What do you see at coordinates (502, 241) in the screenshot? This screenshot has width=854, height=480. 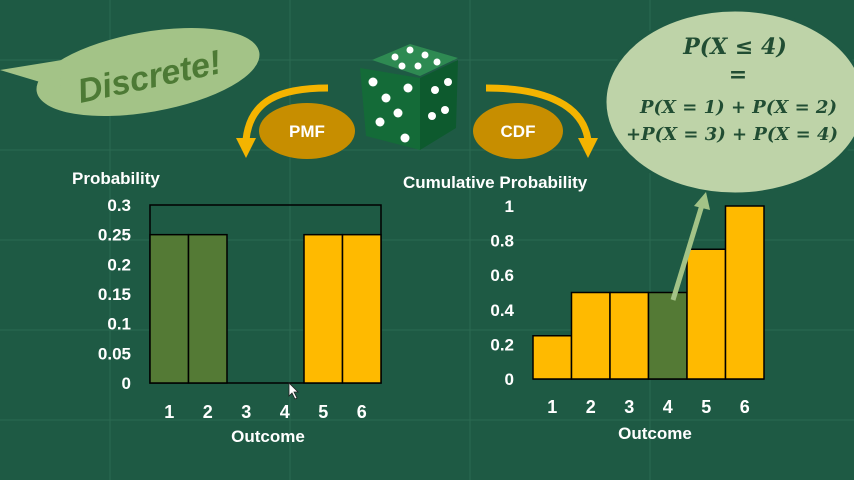 I see `cdf-y-tick-label: 0.8` at bounding box center [502, 241].